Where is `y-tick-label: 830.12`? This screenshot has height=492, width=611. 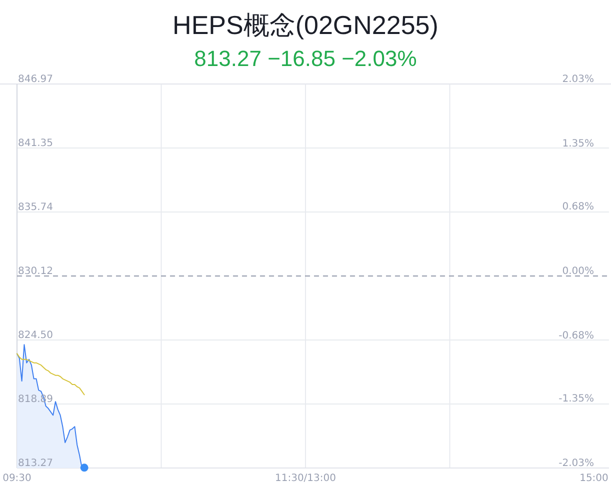 y-tick-label: 830.12 is located at coordinates (35, 271).